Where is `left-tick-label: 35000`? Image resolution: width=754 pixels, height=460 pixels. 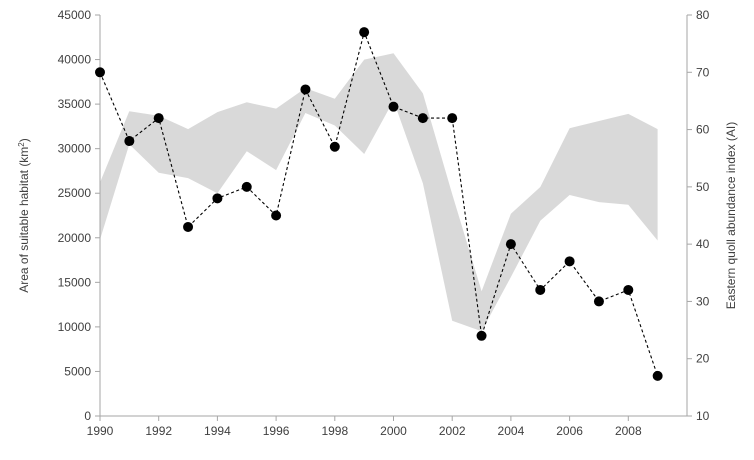 left-tick-label: 35000 is located at coordinates (75, 104).